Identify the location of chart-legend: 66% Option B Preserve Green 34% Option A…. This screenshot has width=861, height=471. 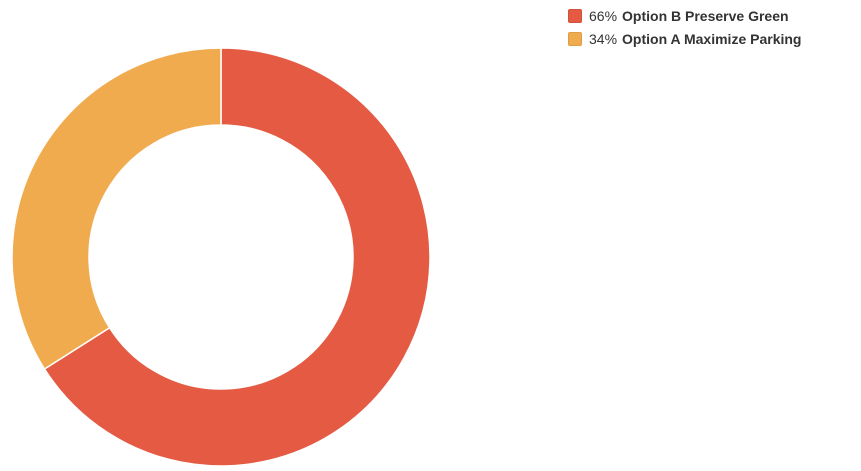
(684, 29).